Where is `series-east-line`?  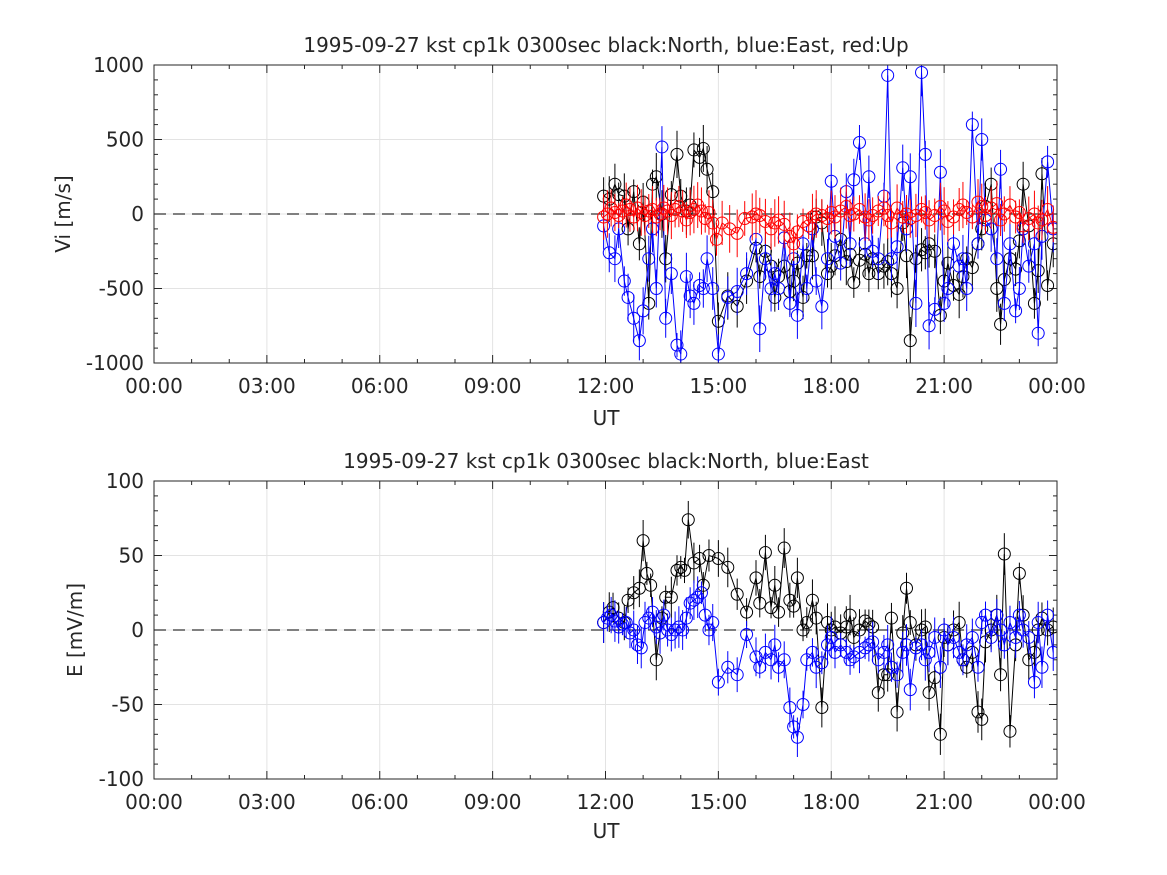 series-east-line is located at coordinates (828, 213).